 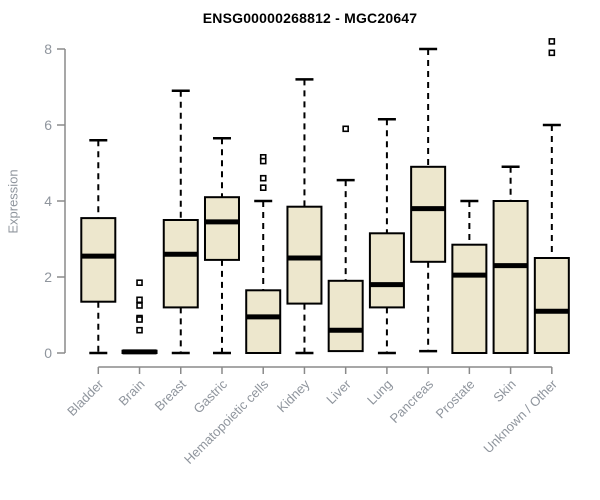 What do you see at coordinates (520, 416) in the screenshot?
I see `x-tick-label-unknown-other: Unknown / Other` at bounding box center [520, 416].